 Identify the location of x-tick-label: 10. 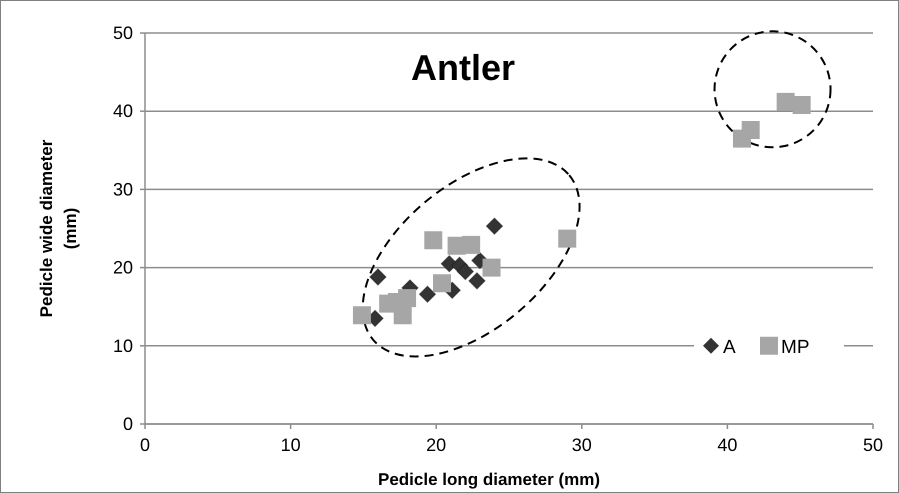
(290, 445).